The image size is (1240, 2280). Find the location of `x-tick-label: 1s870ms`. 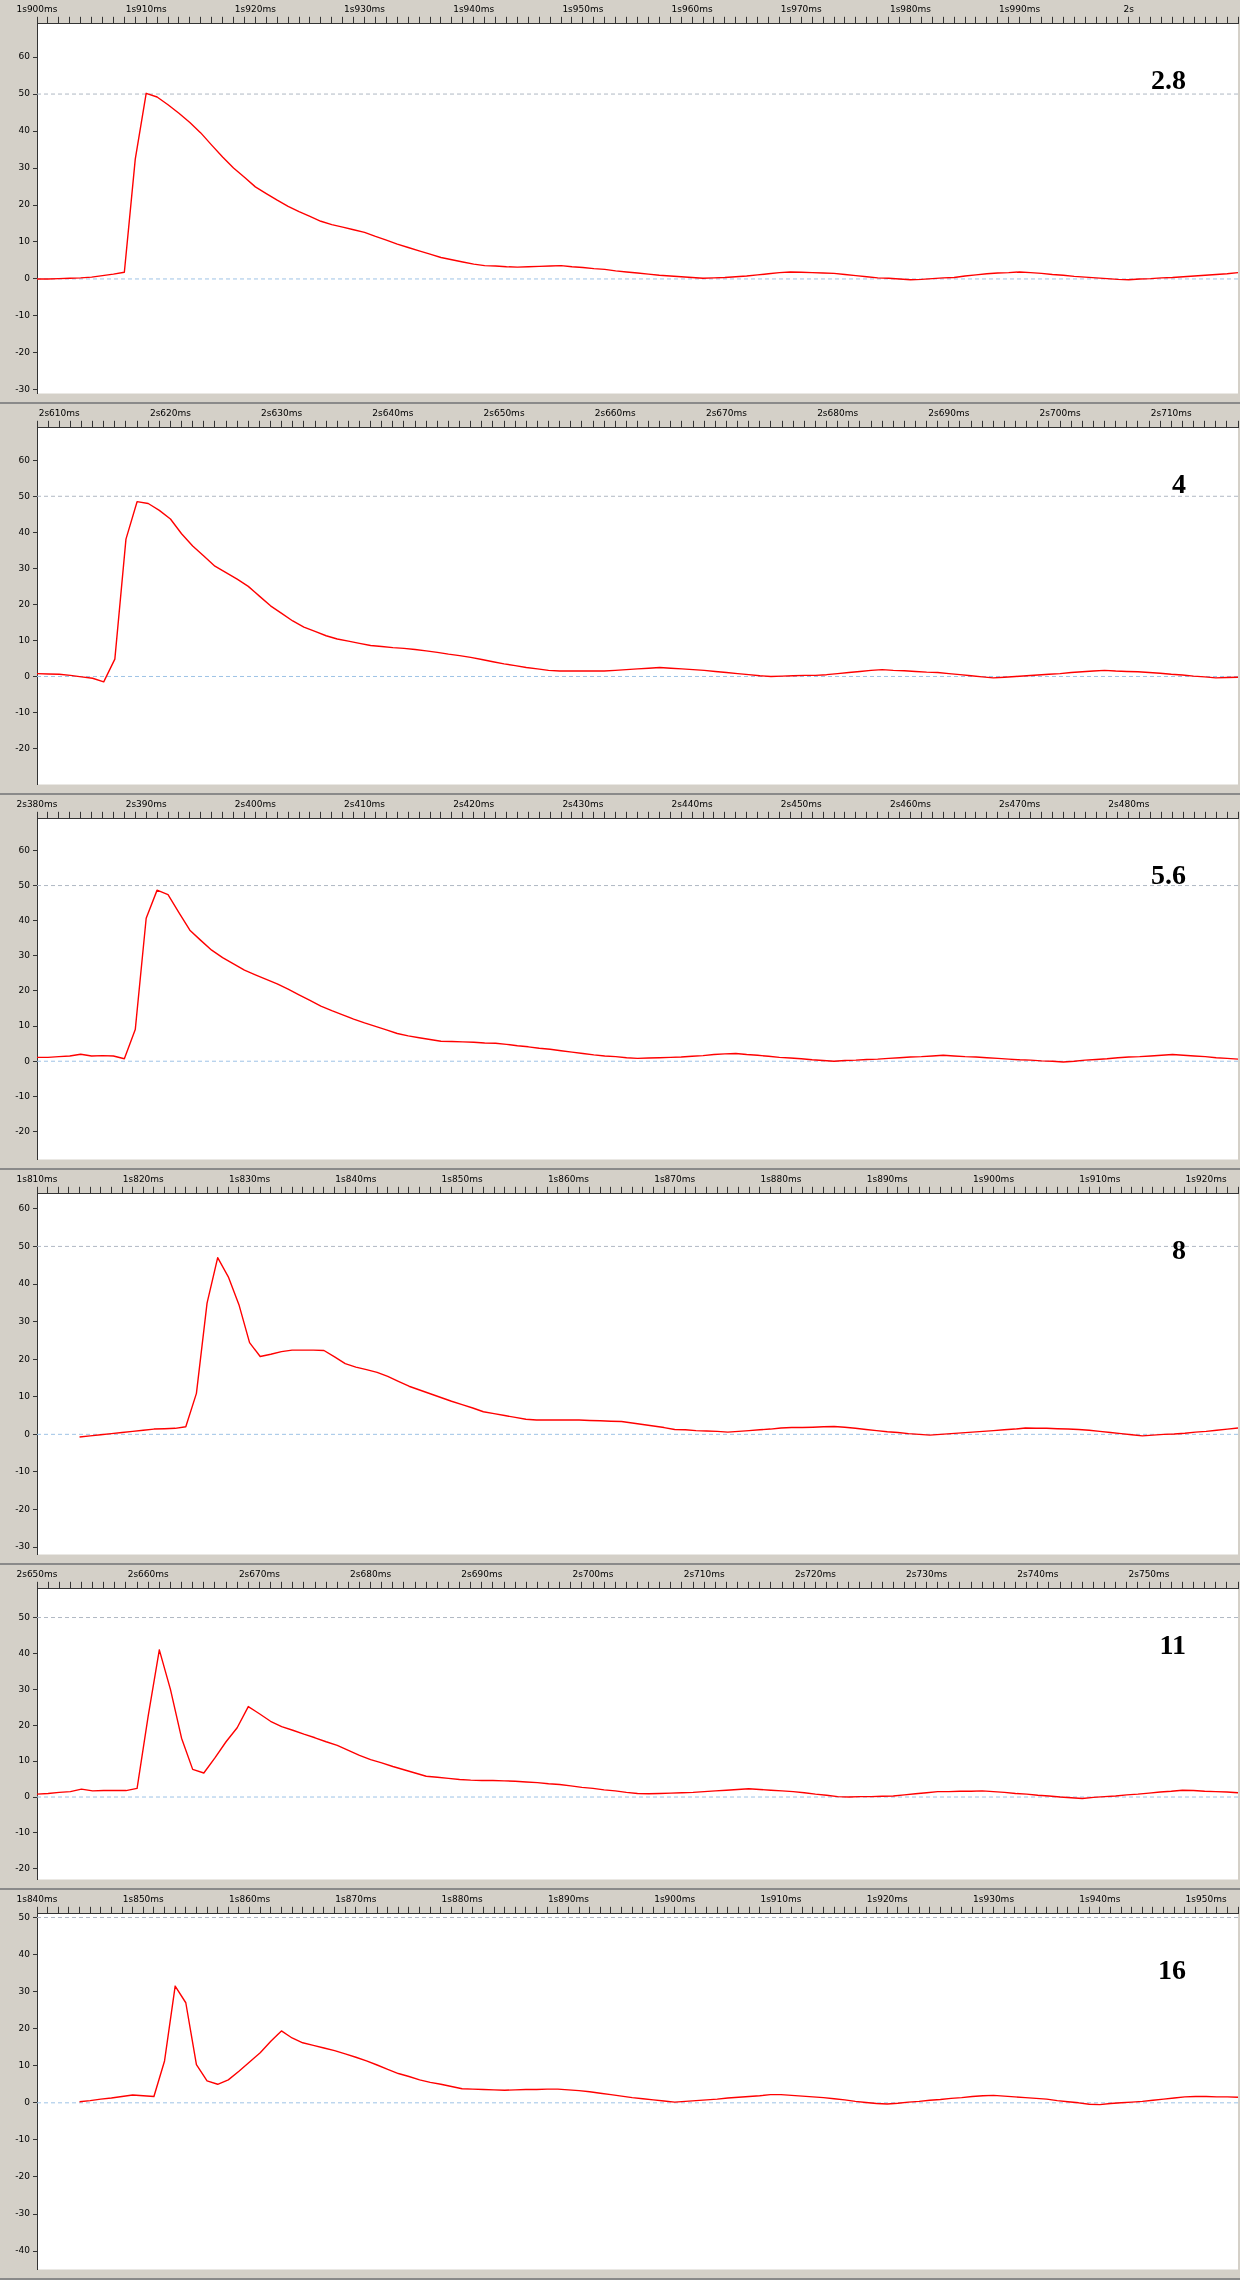

x-tick-label: 1s870ms is located at coordinates (356, 1898).